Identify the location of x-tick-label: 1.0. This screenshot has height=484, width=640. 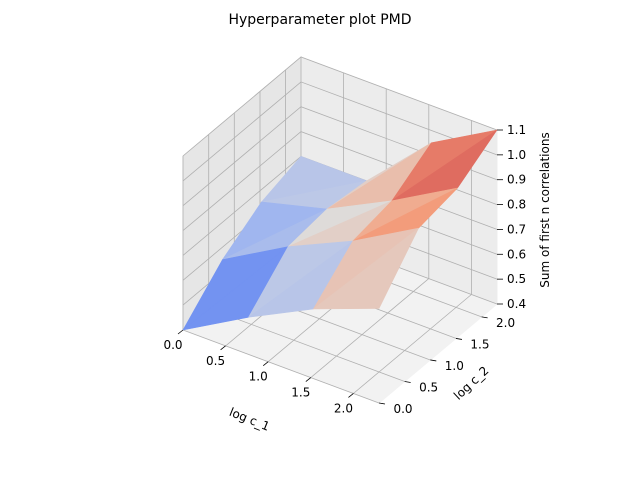
(258, 377).